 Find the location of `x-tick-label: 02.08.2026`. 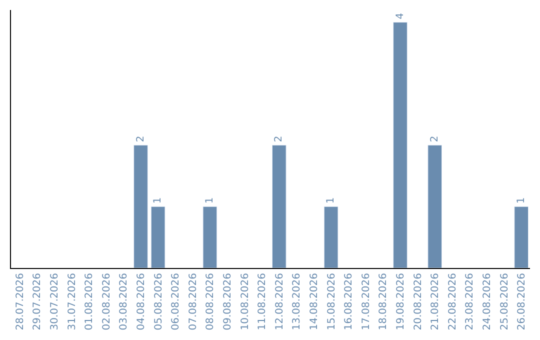

x-tick-label: 02.08.2026 is located at coordinates (106, 301).